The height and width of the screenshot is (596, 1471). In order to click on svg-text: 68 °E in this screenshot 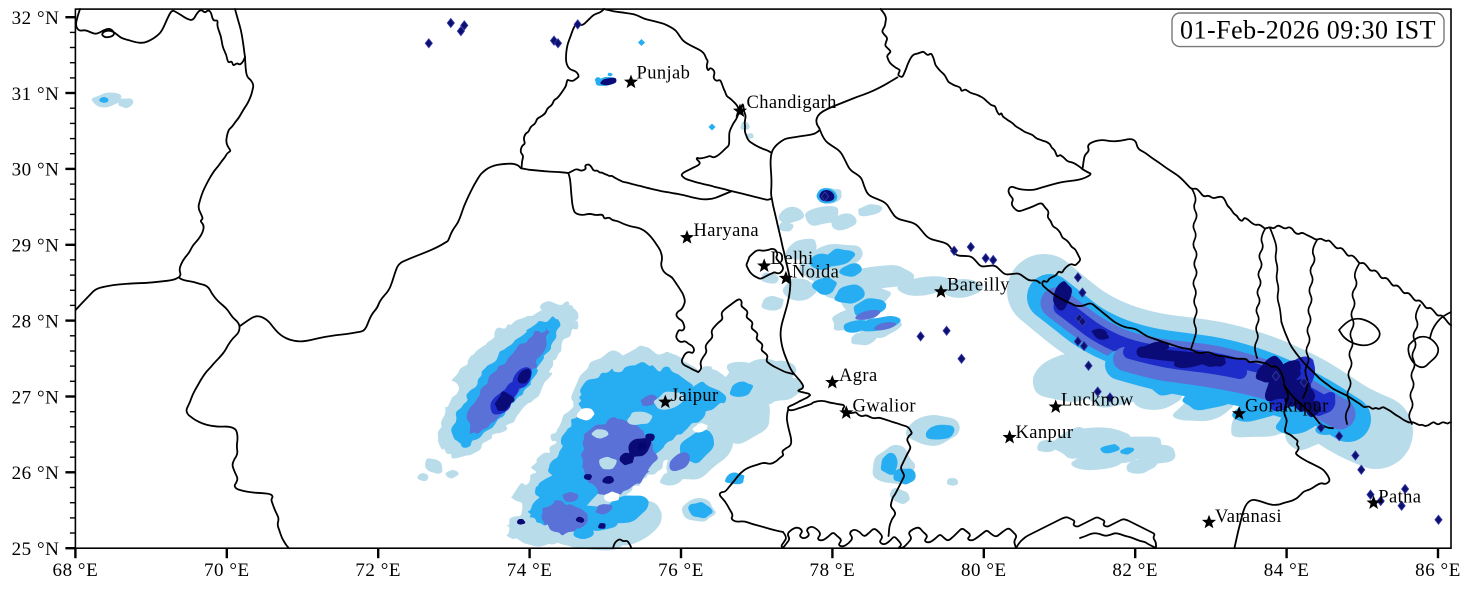, I will do `click(76, 570)`.